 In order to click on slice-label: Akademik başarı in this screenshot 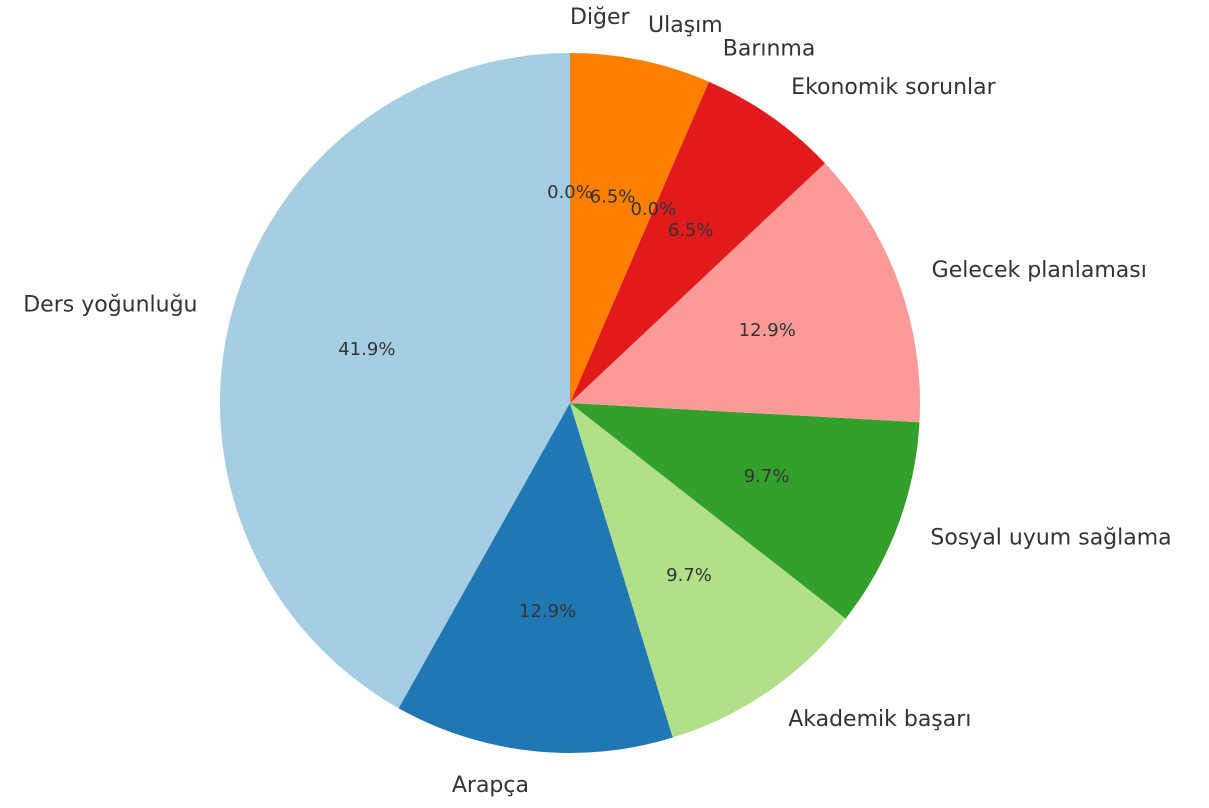, I will do `click(879, 719)`.